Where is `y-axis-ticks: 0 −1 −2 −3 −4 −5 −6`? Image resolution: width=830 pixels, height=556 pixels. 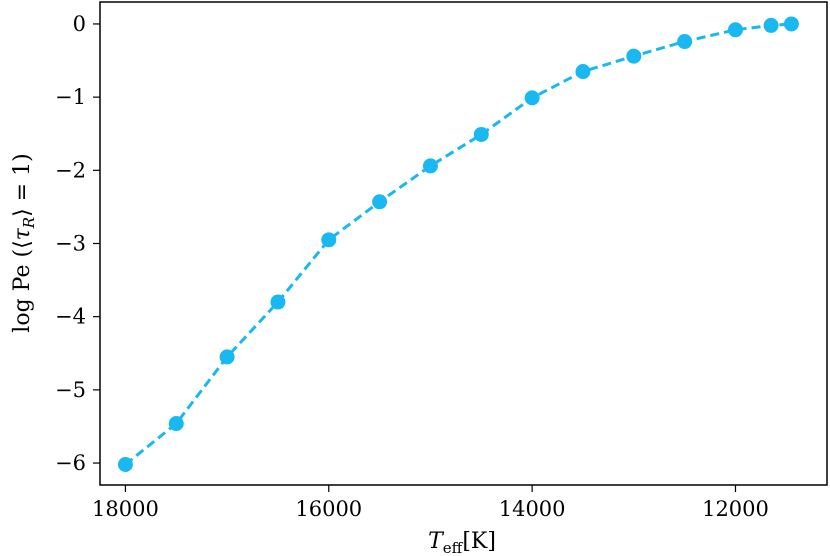 y-axis-ticks: 0 −1 −2 −3 −4 −5 −6 is located at coordinates (77, 243).